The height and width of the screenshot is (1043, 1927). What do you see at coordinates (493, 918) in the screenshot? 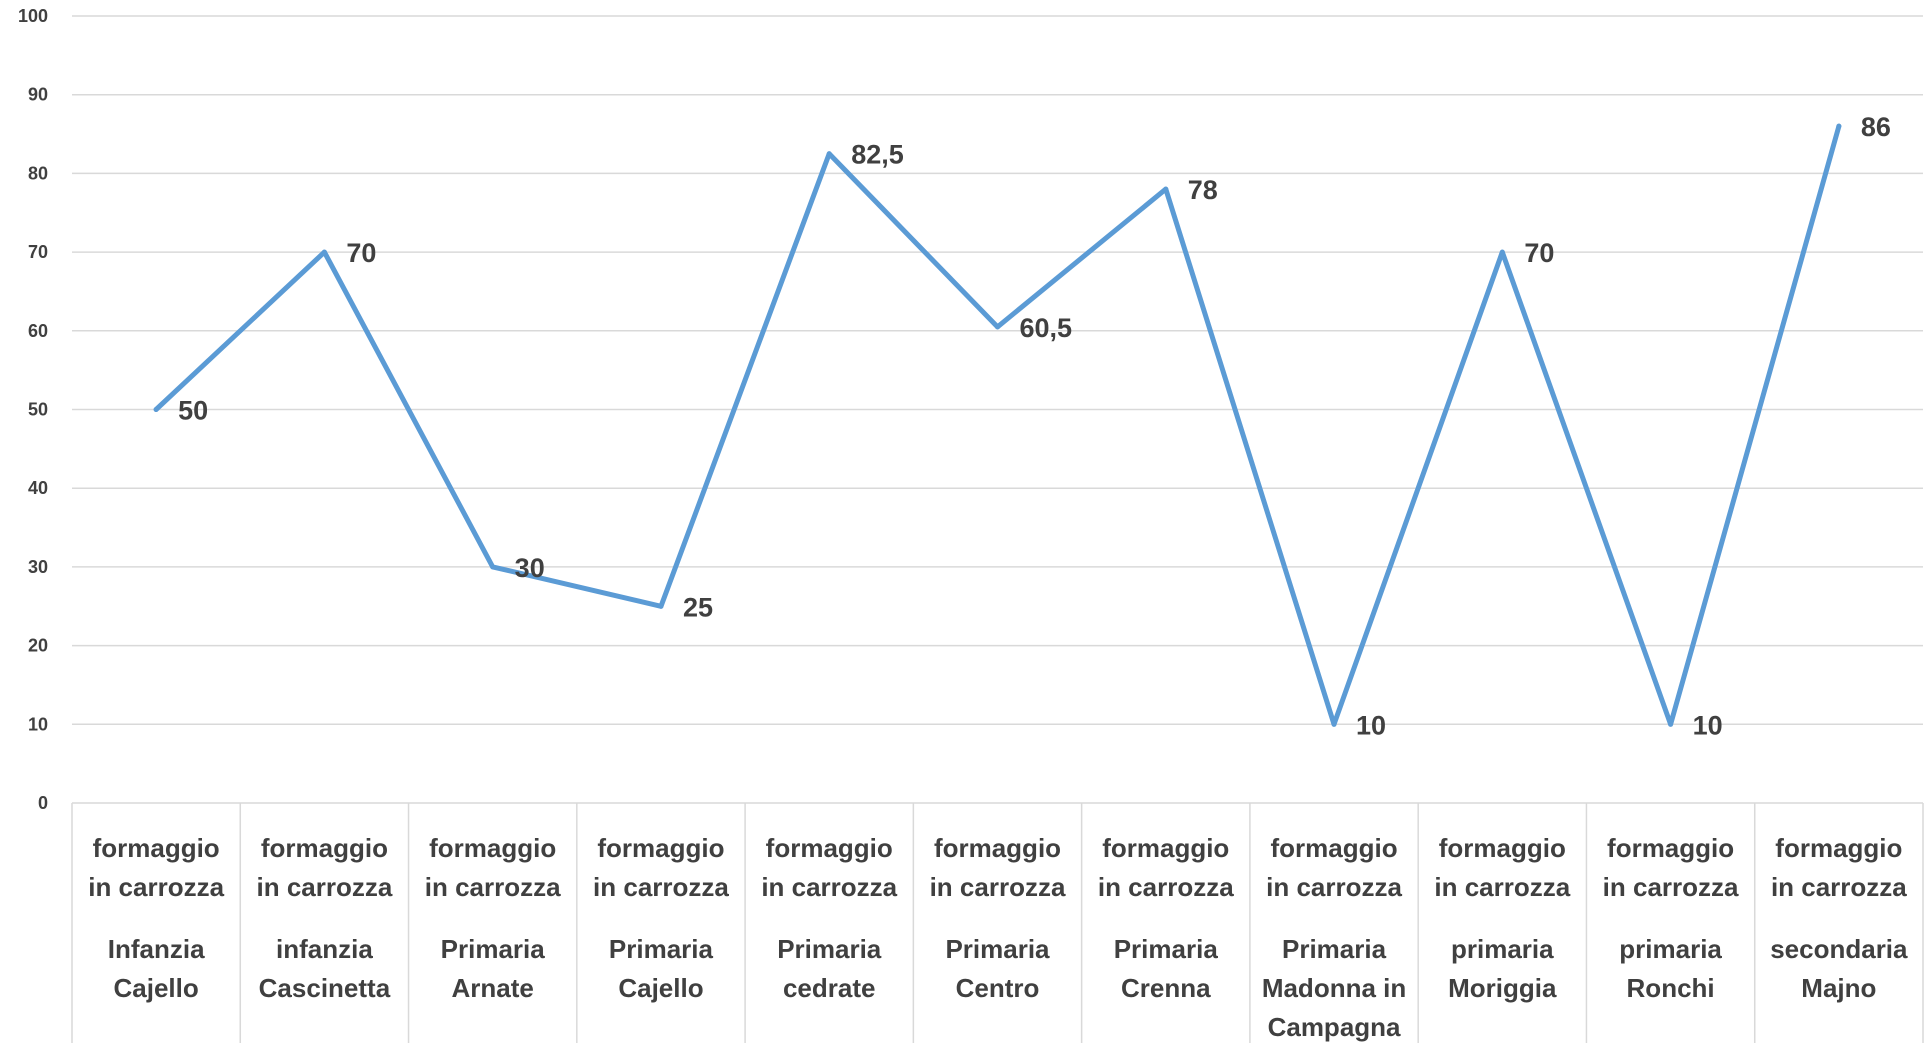
I see `category-label: formaggio in carrozza Primaria Arnate` at bounding box center [493, 918].